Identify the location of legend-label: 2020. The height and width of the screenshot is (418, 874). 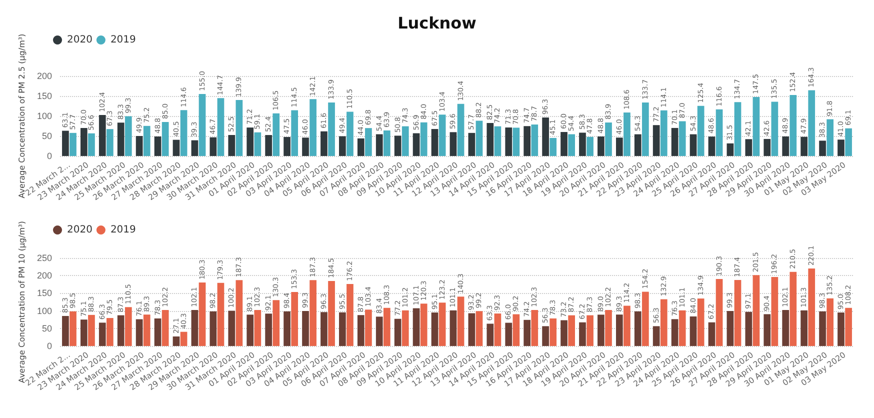
(79, 230).